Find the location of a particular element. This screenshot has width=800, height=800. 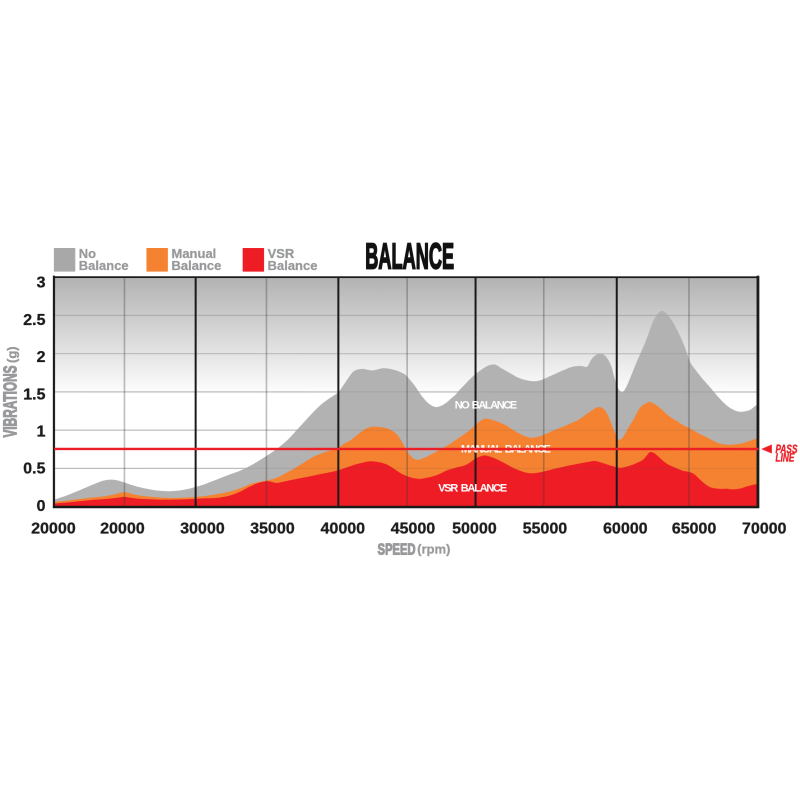

svg-text: 1 is located at coordinates (41, 432).